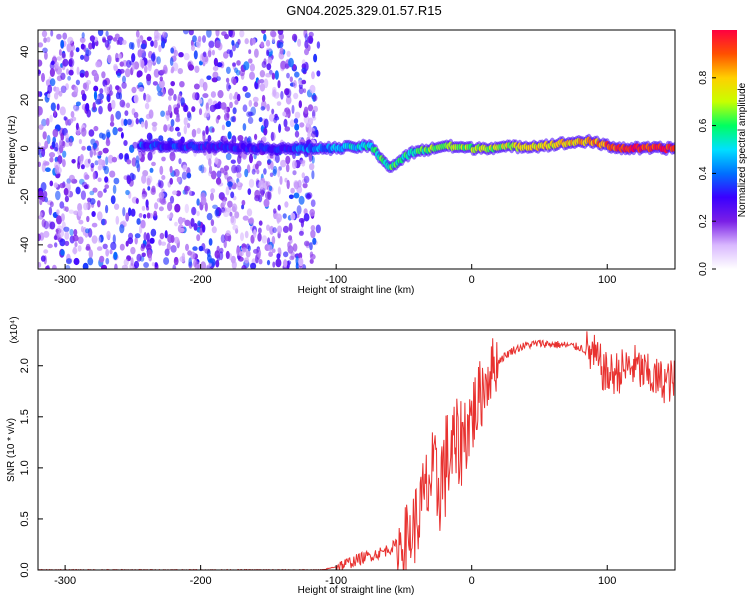  What do you see at coordinates (472, 581) in the screenshot?
I see `snr-x-tick-label: 0` at bounding box center [472, 581].